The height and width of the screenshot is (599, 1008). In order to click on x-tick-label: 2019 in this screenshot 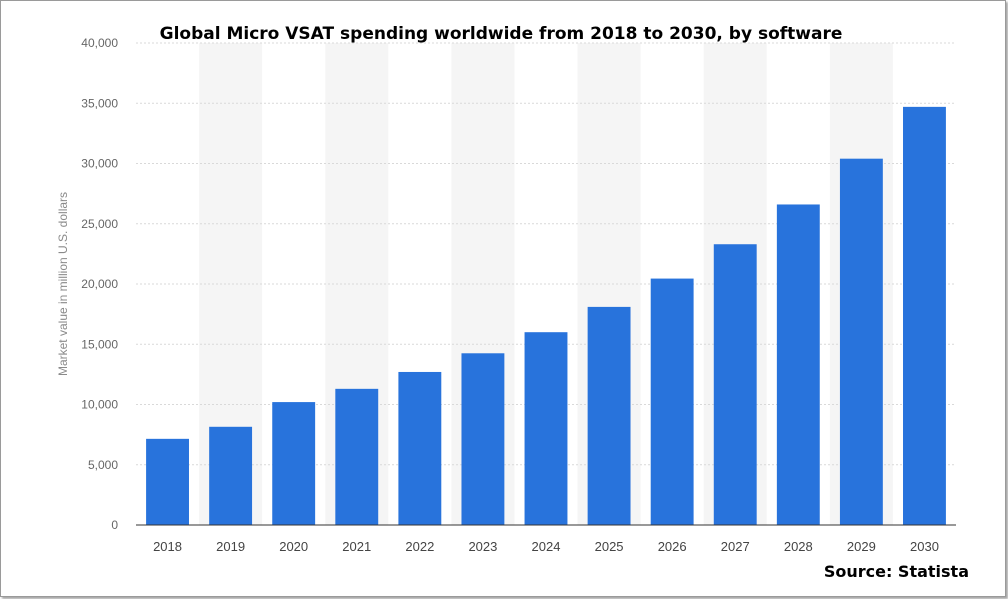, I will do `click(230, 546)`.